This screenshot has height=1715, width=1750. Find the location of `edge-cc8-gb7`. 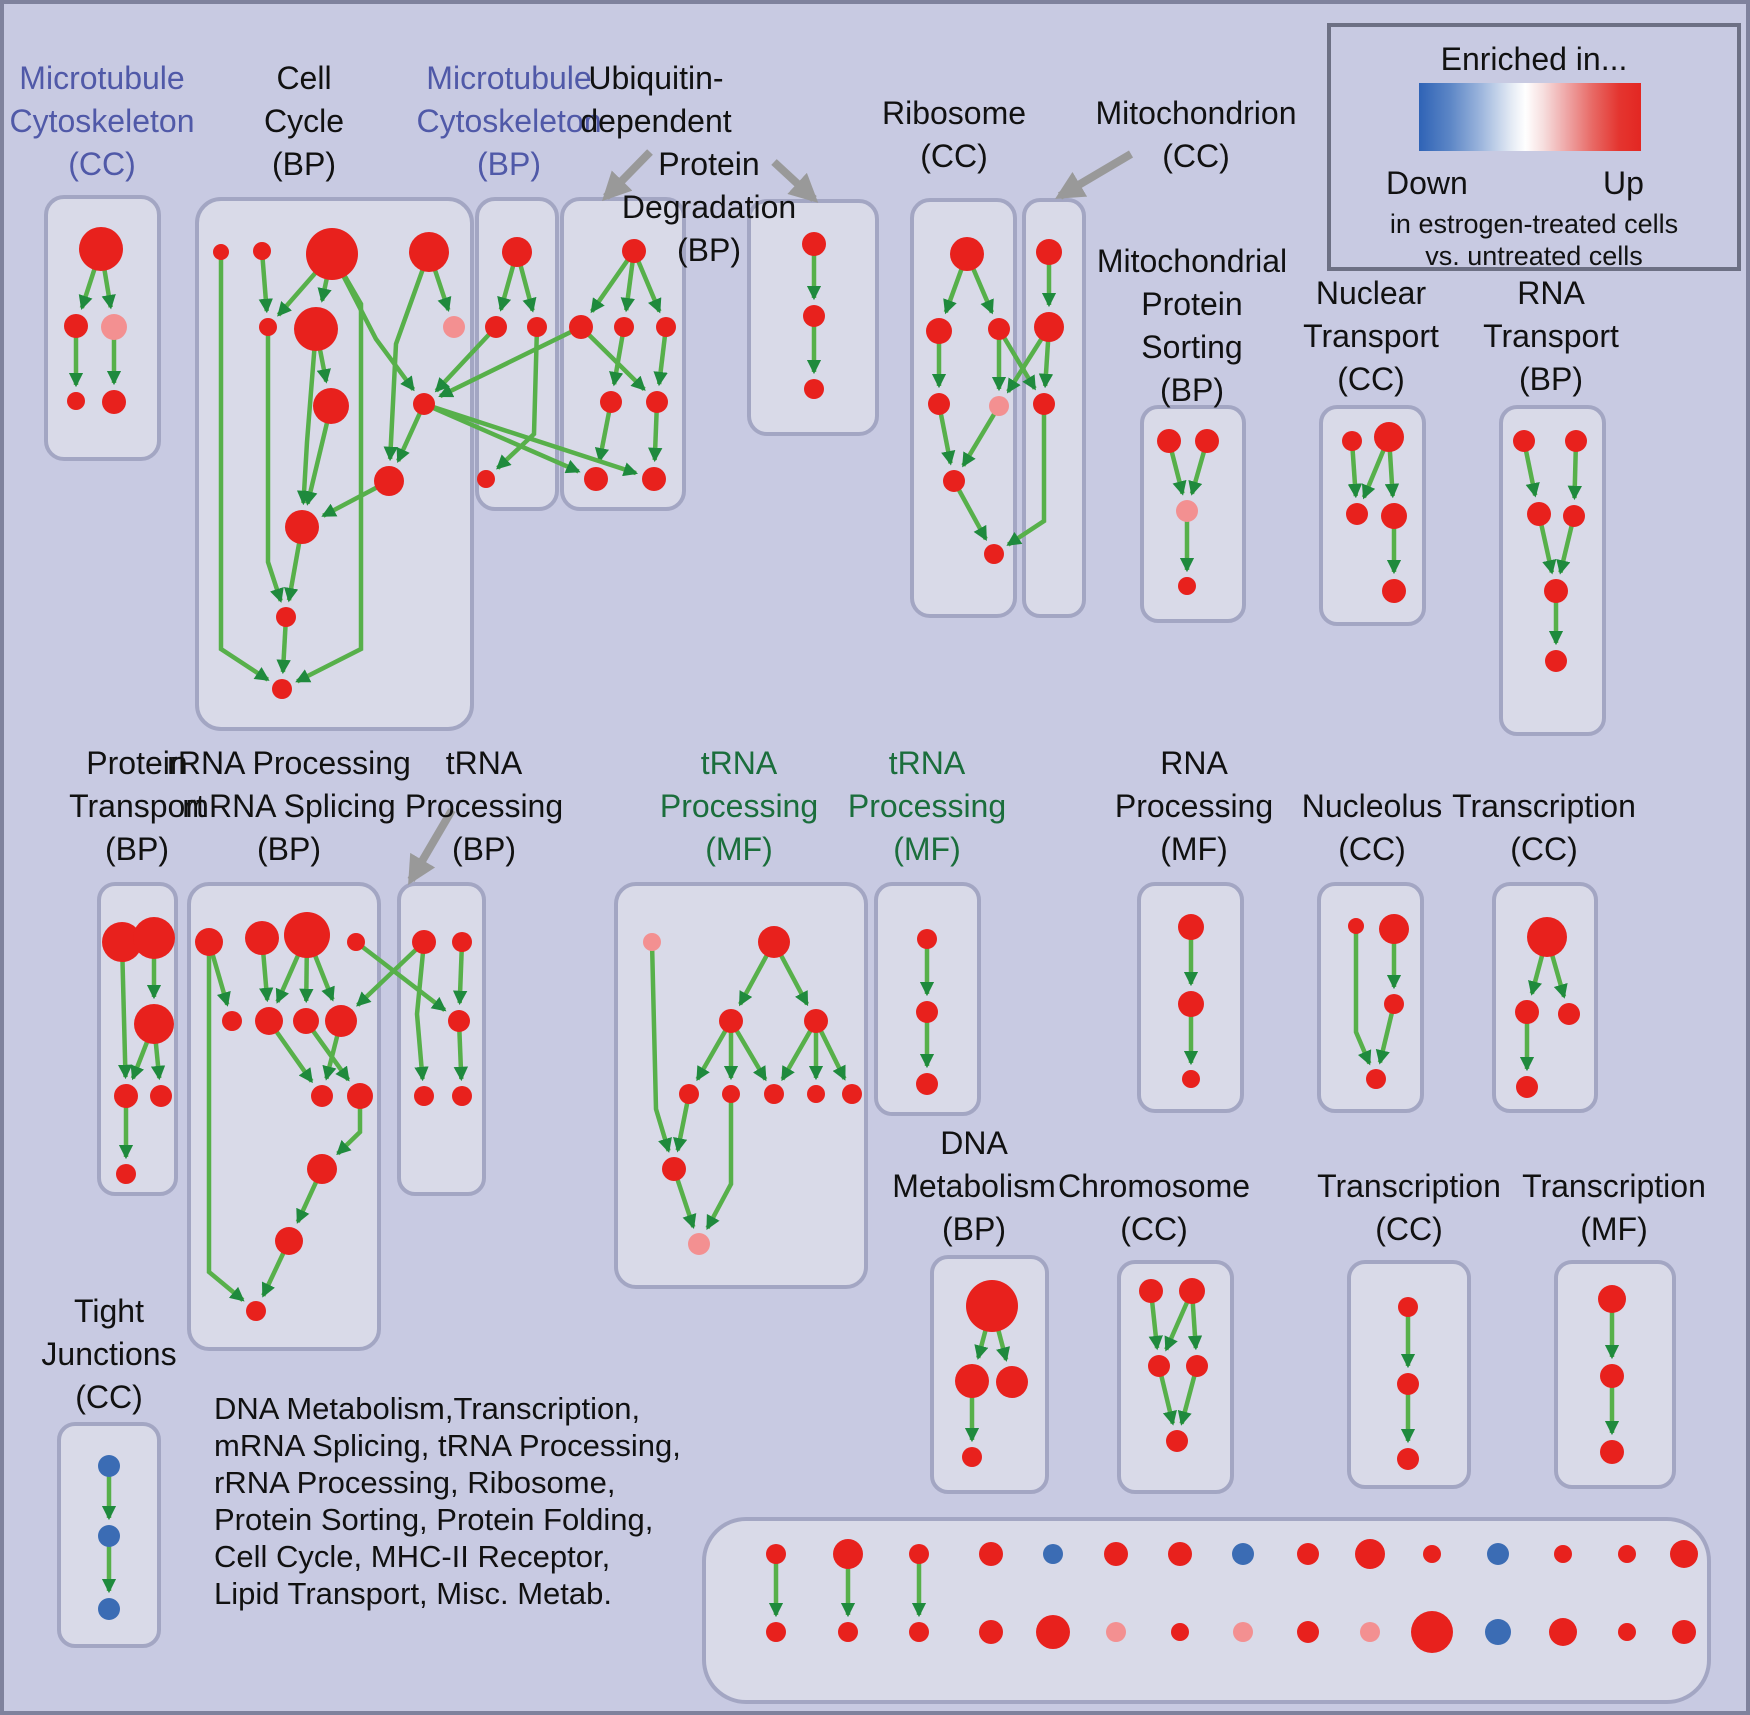

edge-cc8-gb7 is located at coordinates (502, 437).